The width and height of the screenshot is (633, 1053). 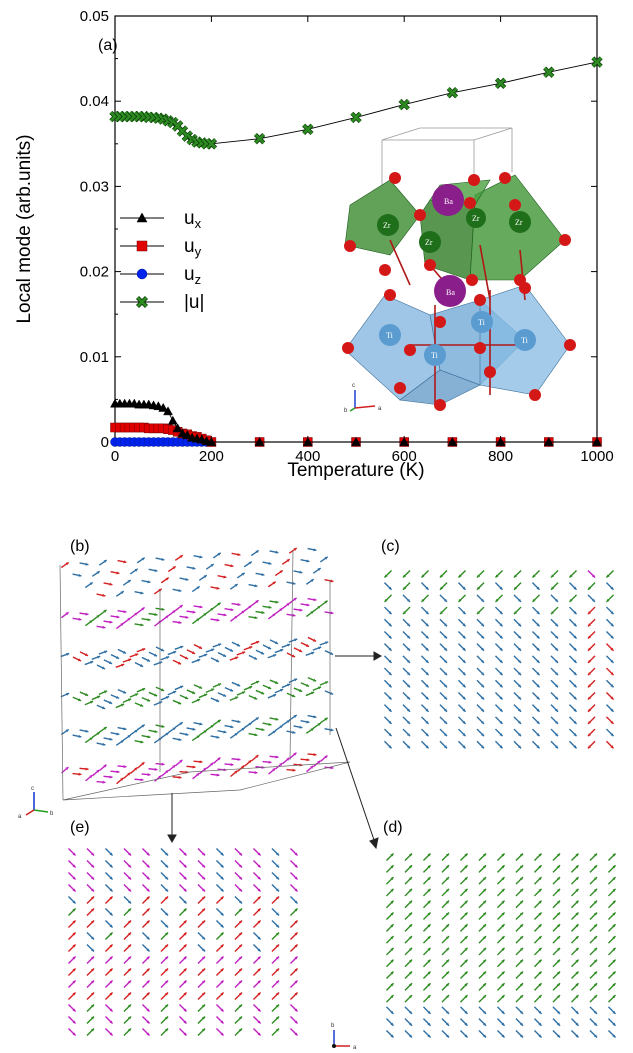 What do you see at coordinates (94, 229) in the screenshot?
I see `y-tick-labels: 0 0.01 0.02 0.03 0.04 0.05` at bounding box center [94, 229].